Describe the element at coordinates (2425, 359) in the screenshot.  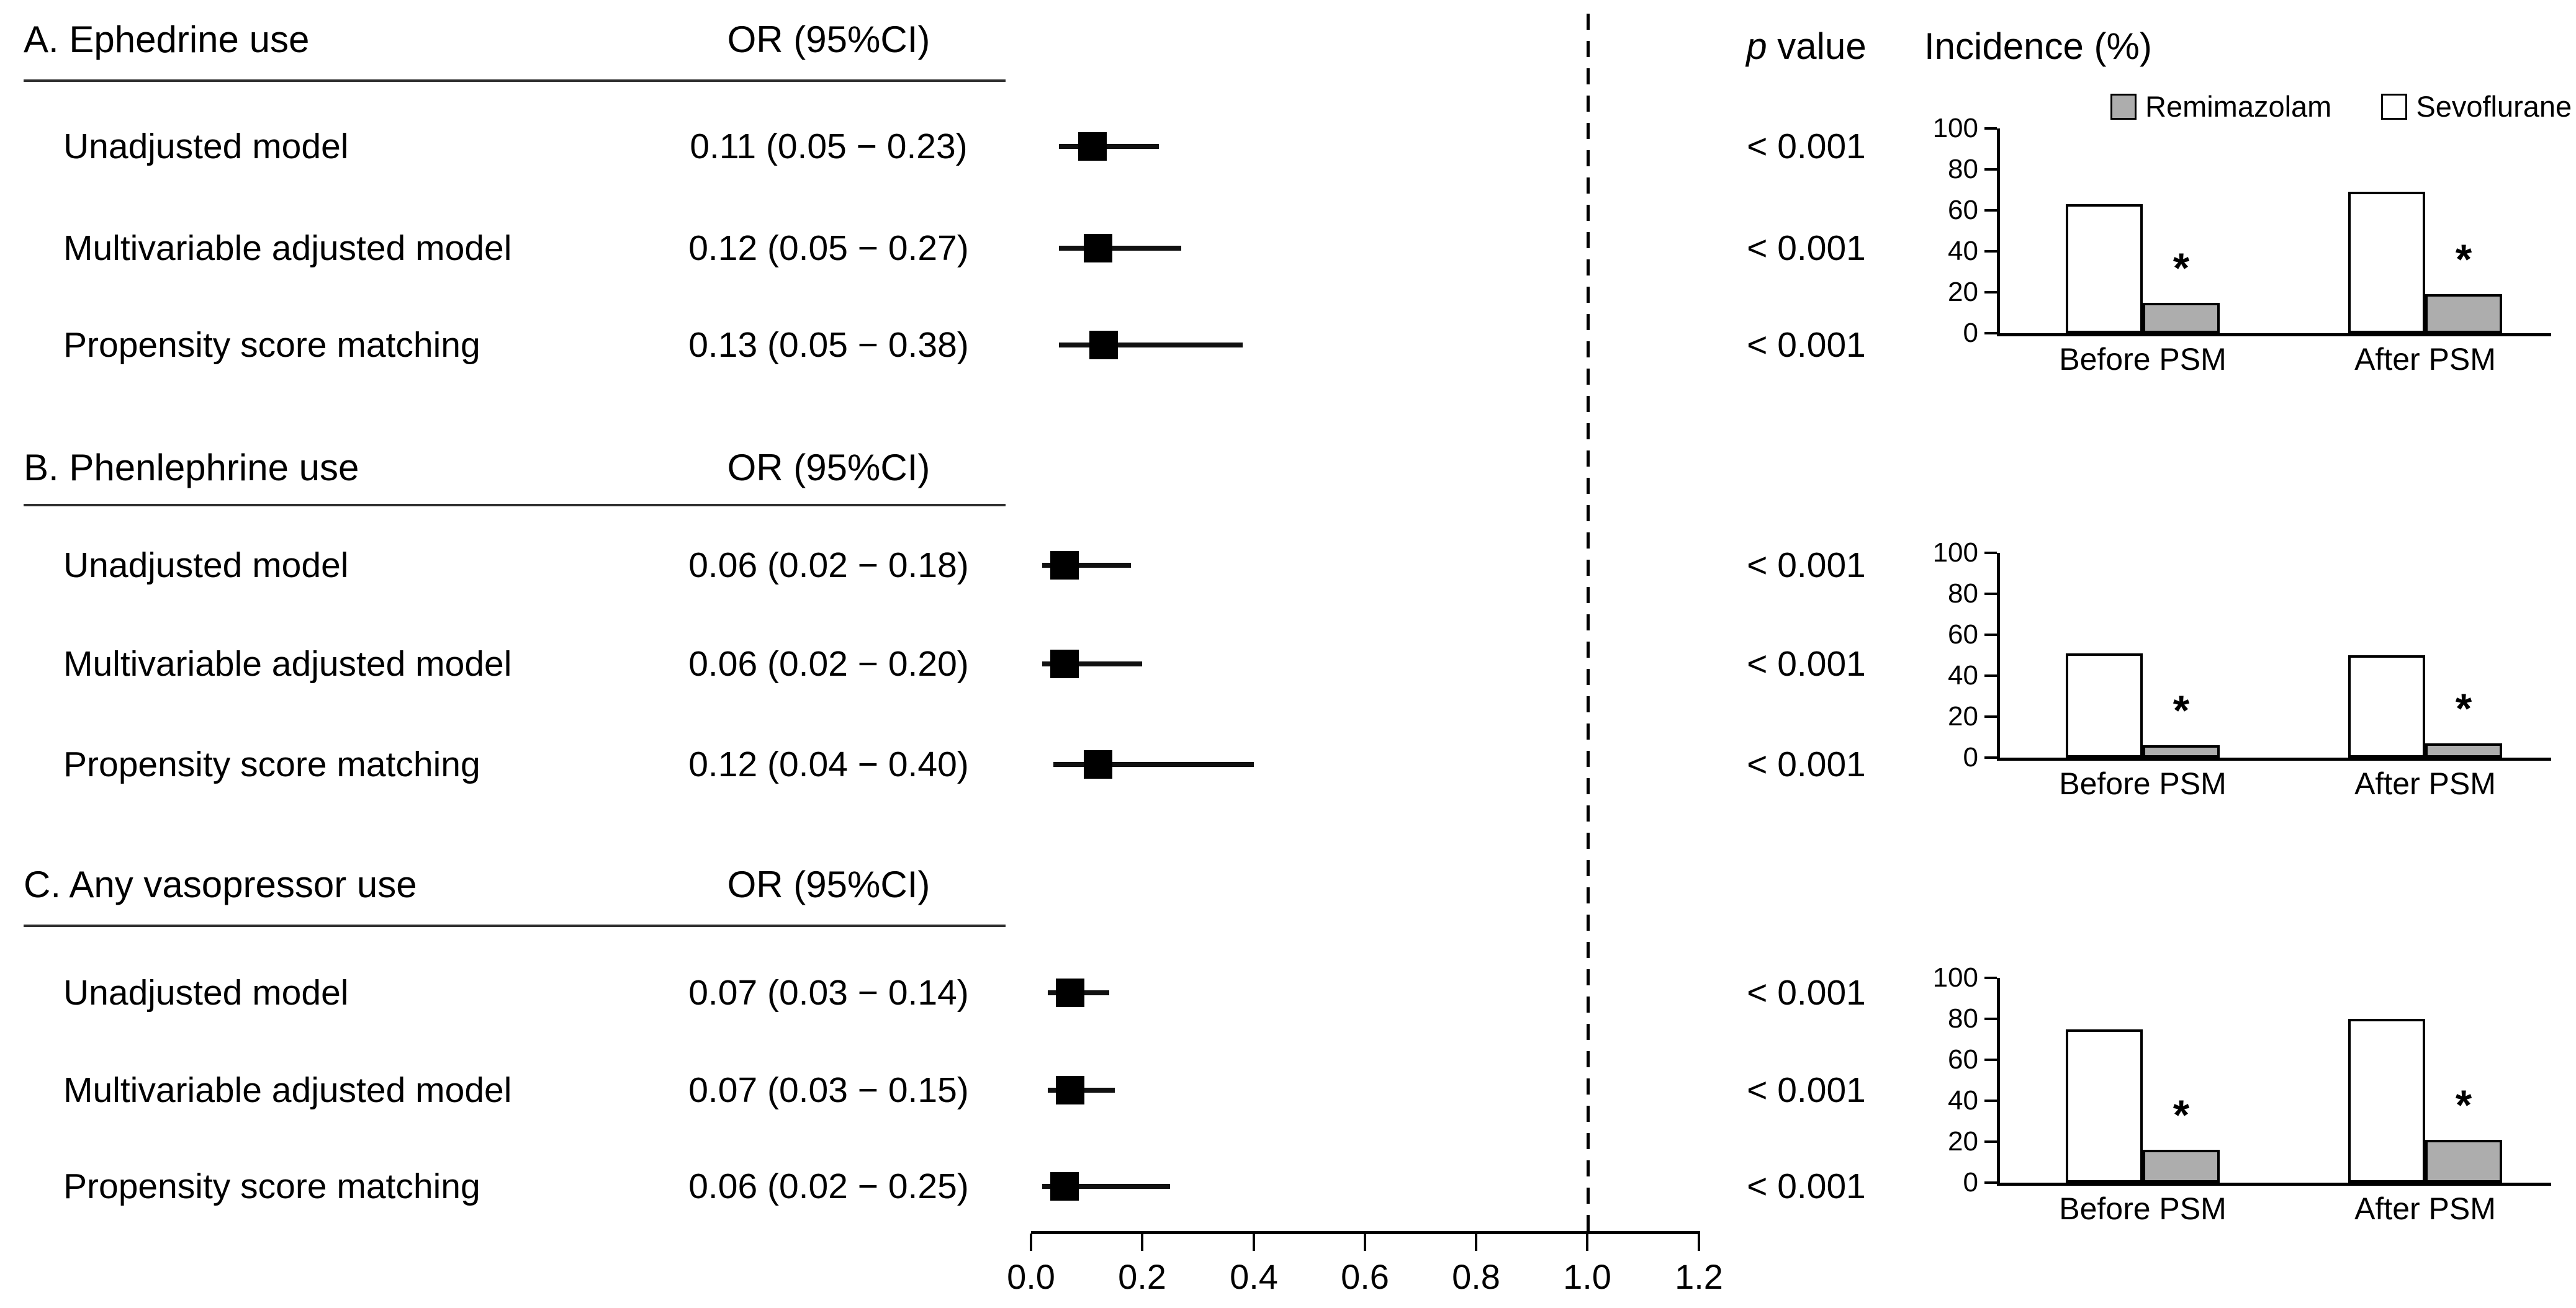
I see `bar-category-label: After PSM` at that location.